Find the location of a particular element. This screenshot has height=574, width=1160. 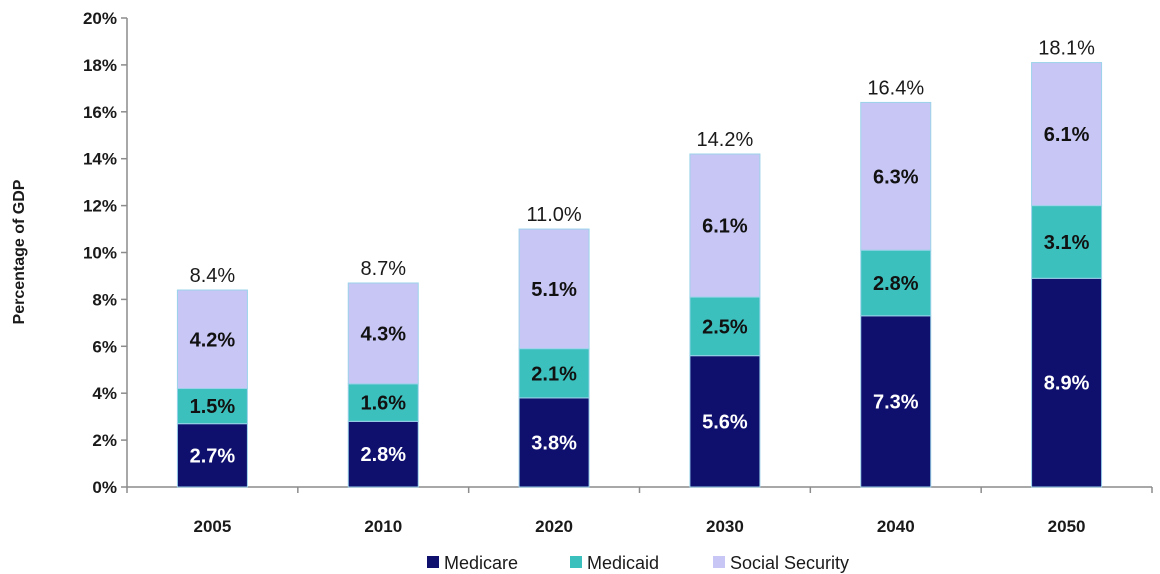

segment-value-label: 2.7% is located at coordinates (213, 456).